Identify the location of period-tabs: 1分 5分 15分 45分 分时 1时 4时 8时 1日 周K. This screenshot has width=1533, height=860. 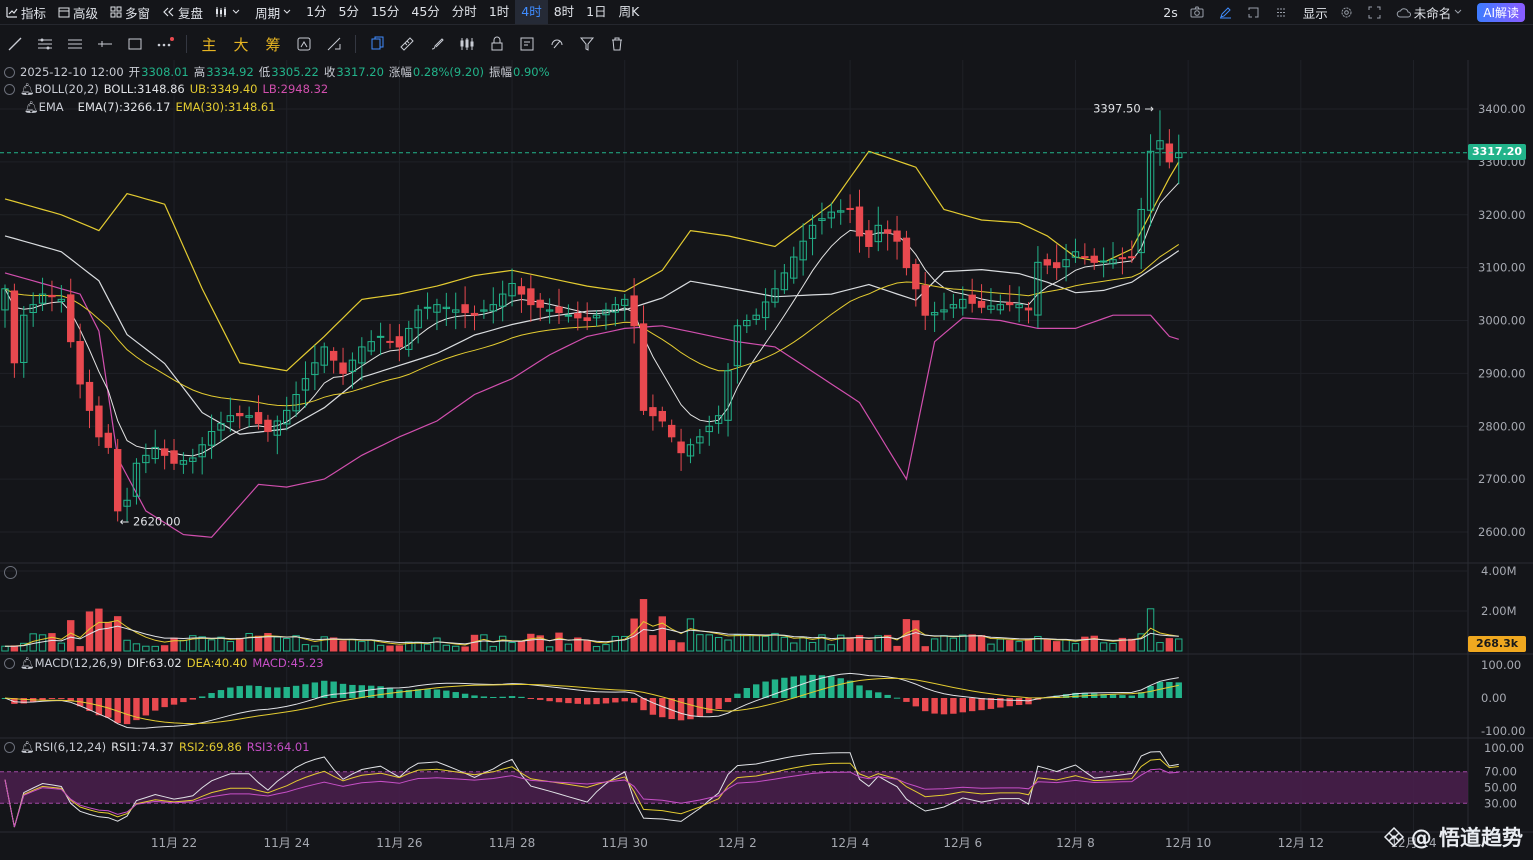
(472, 12).